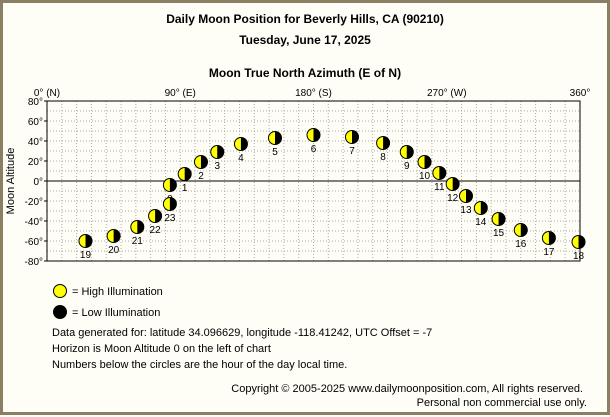  What do you see at coordinates (201, 176) in the screenshot?
I see `hour-label: 2` at bounding box center [201, 176].